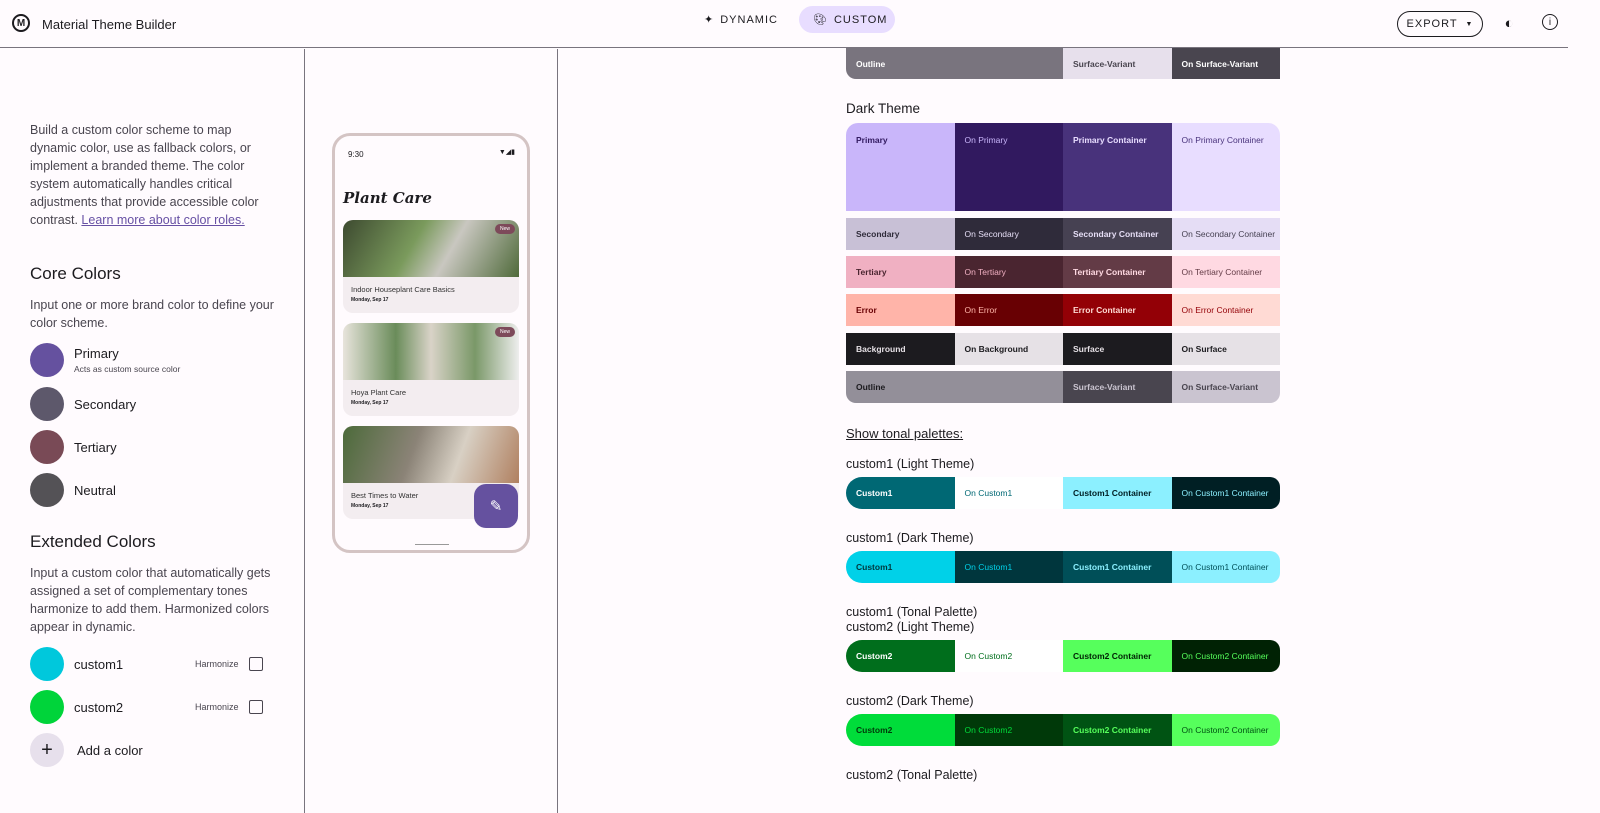  I want to click on color-label: Neutral, so click(95, 490).